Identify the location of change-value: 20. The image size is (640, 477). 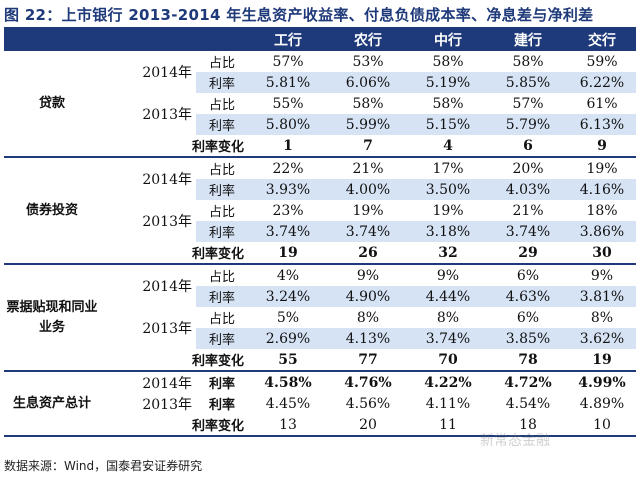
(368, 424).